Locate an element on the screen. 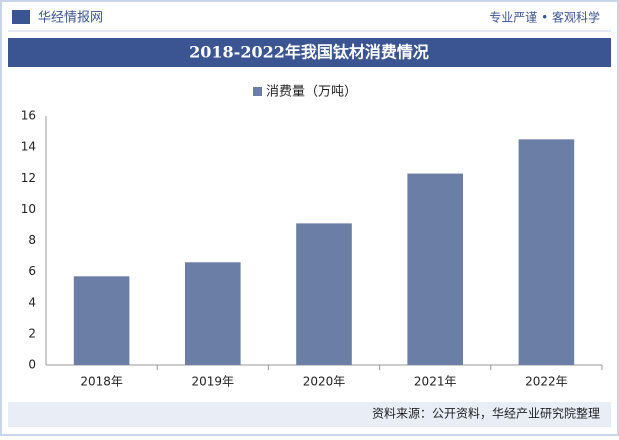  y-tick-label: 16 is located at coordinates (28, 116).